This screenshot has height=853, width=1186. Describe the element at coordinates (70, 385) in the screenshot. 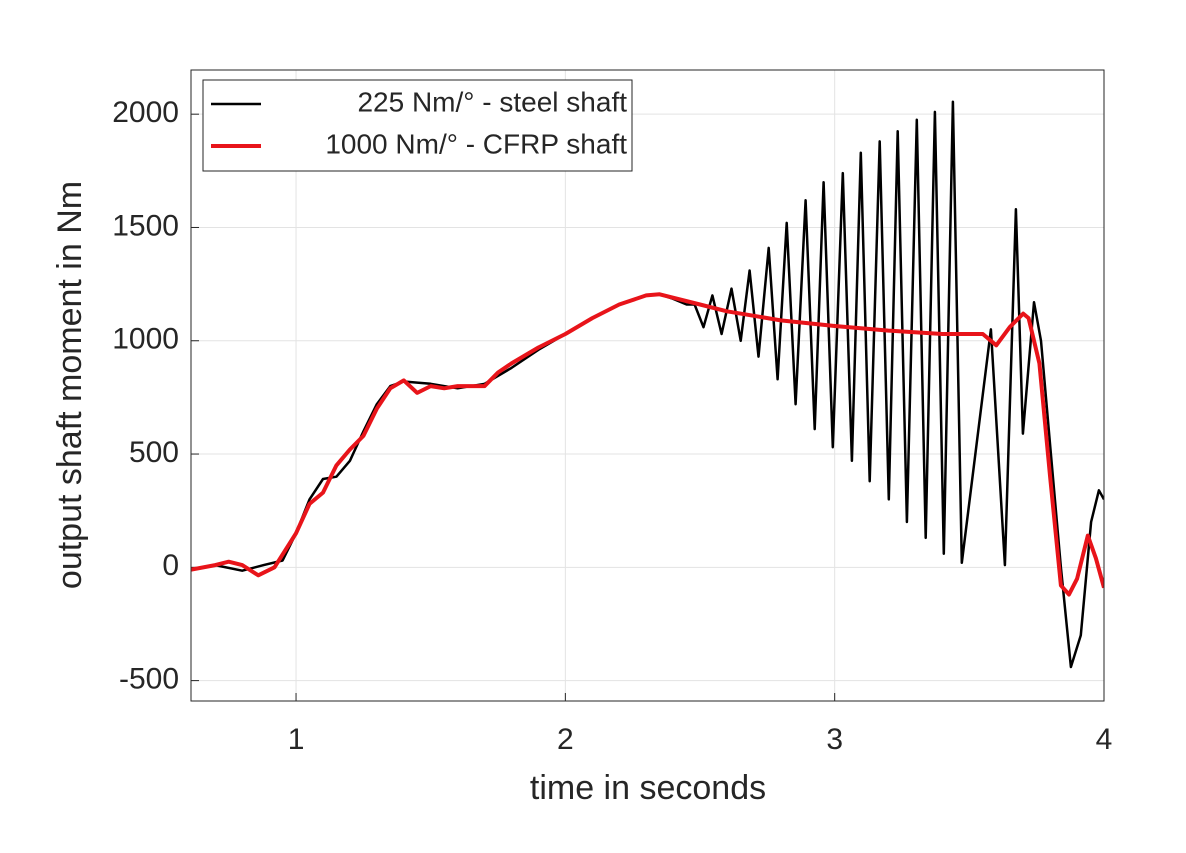

I see `y-axis-label: output shaft moment in Nm` at that location.